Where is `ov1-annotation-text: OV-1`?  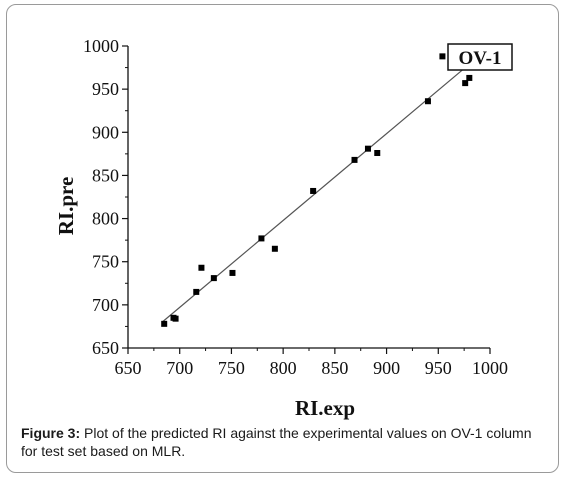 ov1-annotation-text: OV-1 is located at coordinates (480, 58).